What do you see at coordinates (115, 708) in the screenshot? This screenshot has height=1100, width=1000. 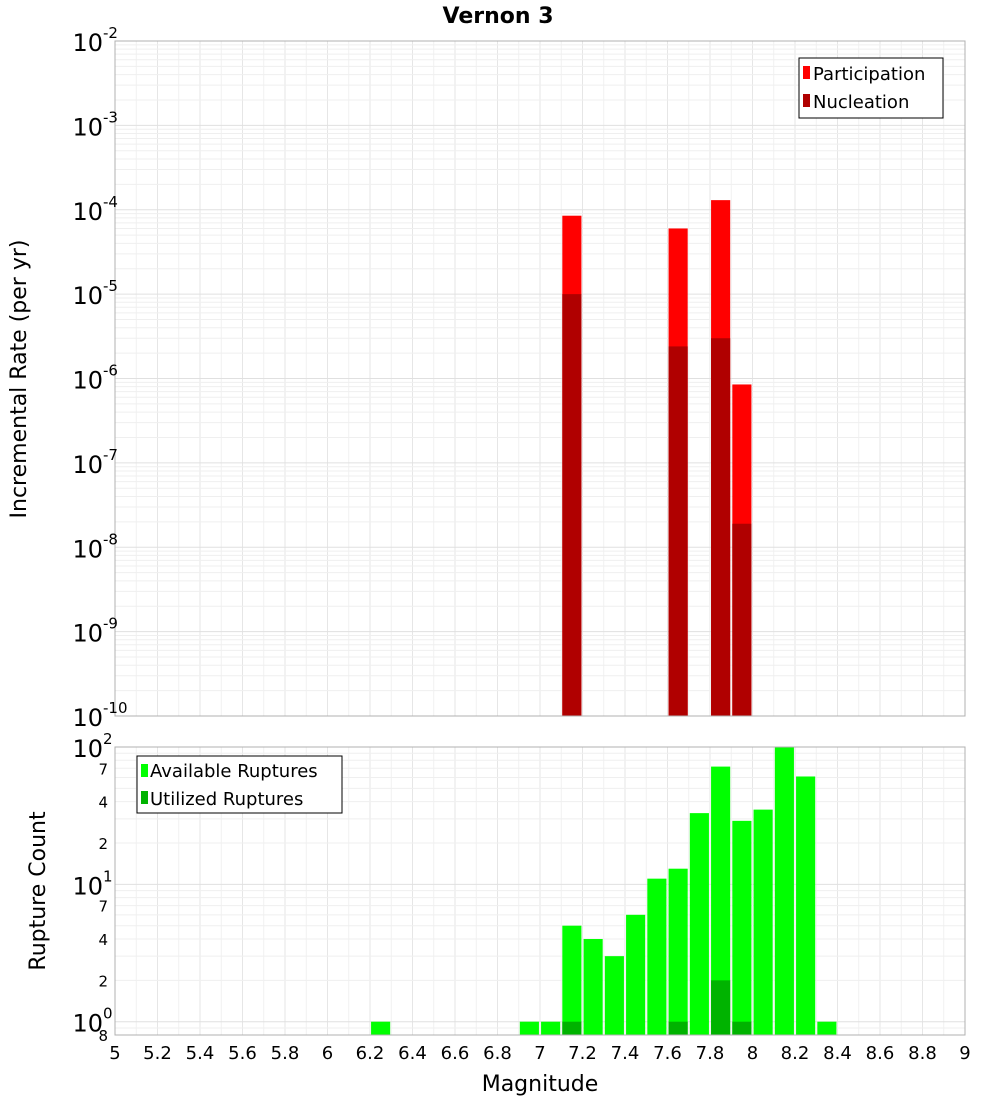 I see `top-y-tick-exponent: -10` at bounding box center [115, 708].